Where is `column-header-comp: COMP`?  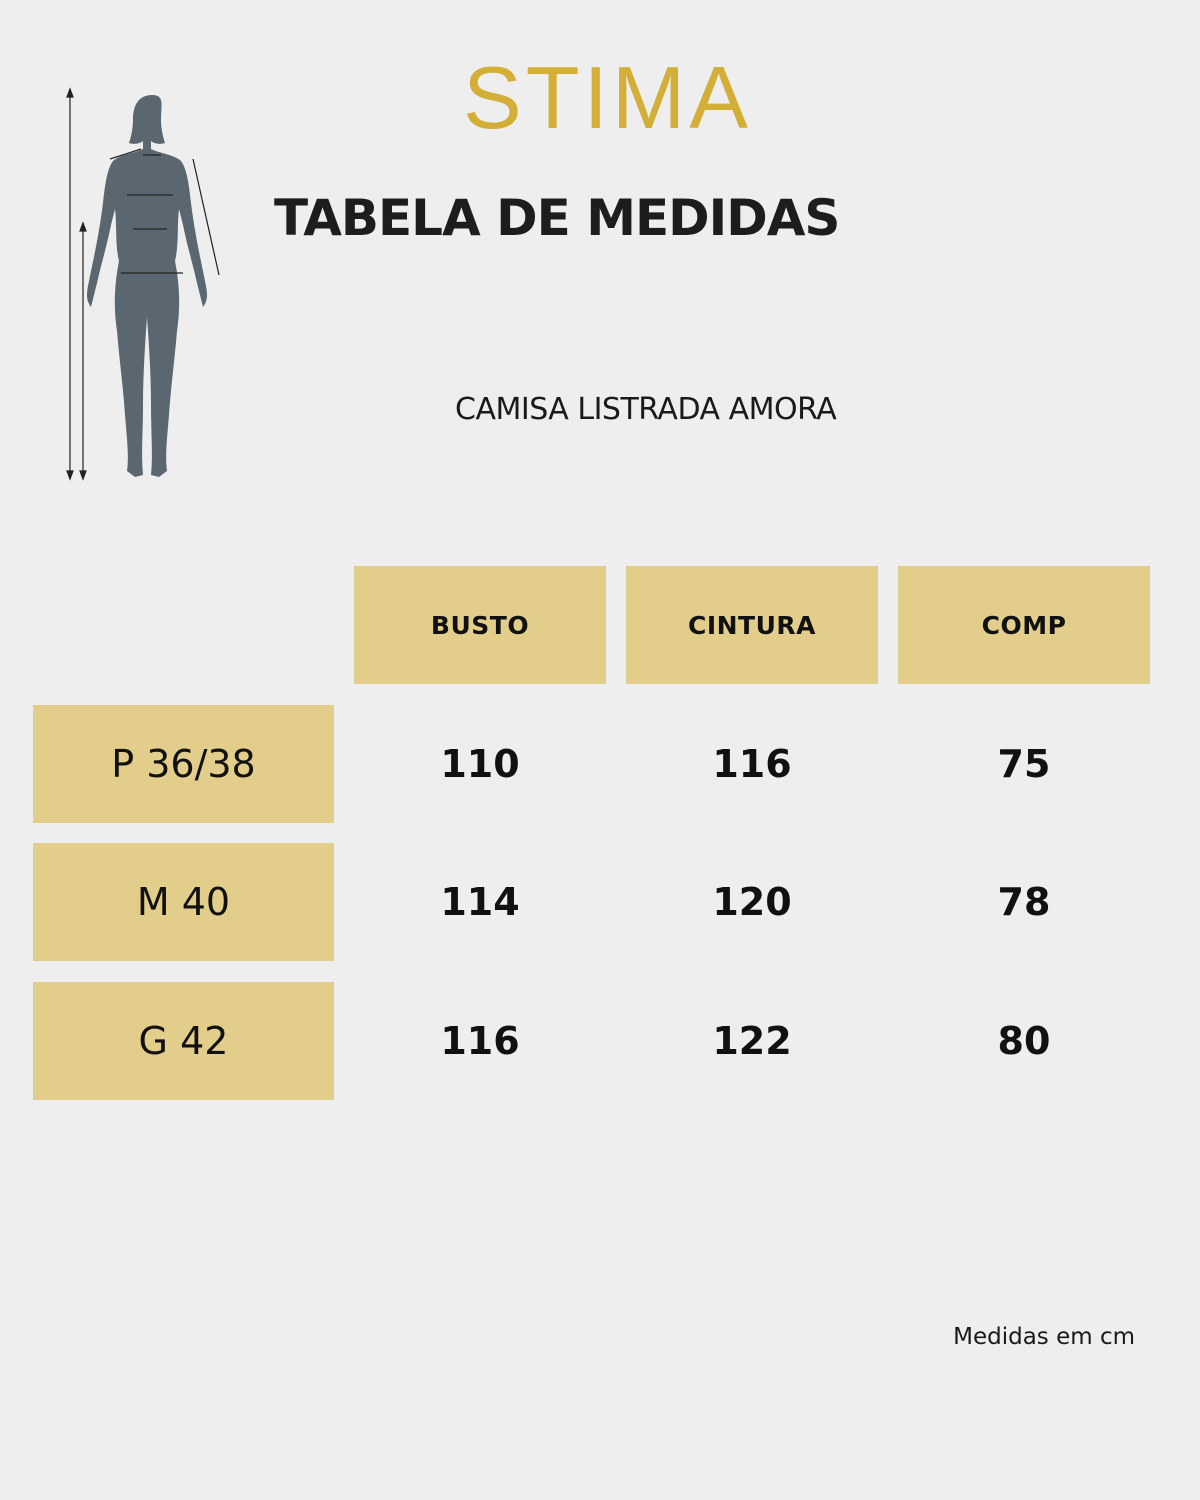
column-header-comp: COMP is located at coordinates (1024, 625).